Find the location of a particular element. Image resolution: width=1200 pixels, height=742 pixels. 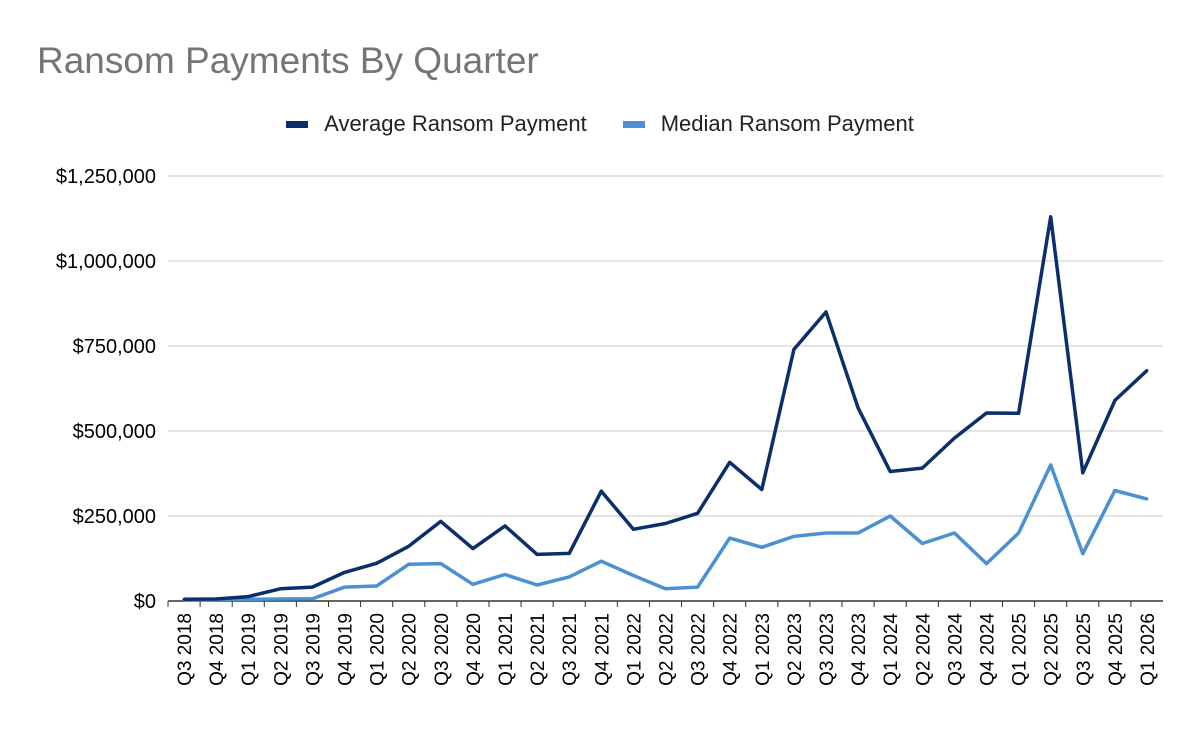

x-tick-label: Q1 2019 is located at coordinates (249, 649).